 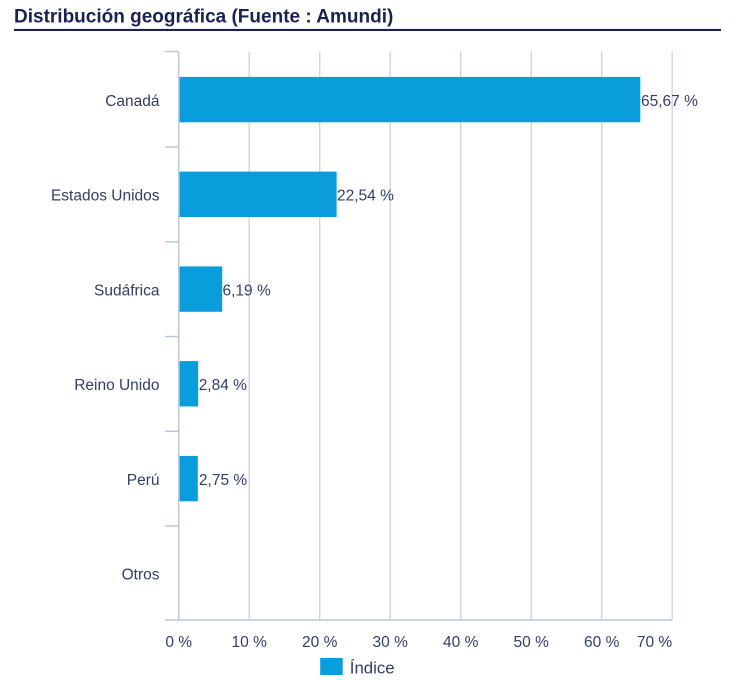 What do you see at coordinates (365, 196) in the screenshot?
I see `svg-text: 22,54 %` at bounding box center [365, 196].